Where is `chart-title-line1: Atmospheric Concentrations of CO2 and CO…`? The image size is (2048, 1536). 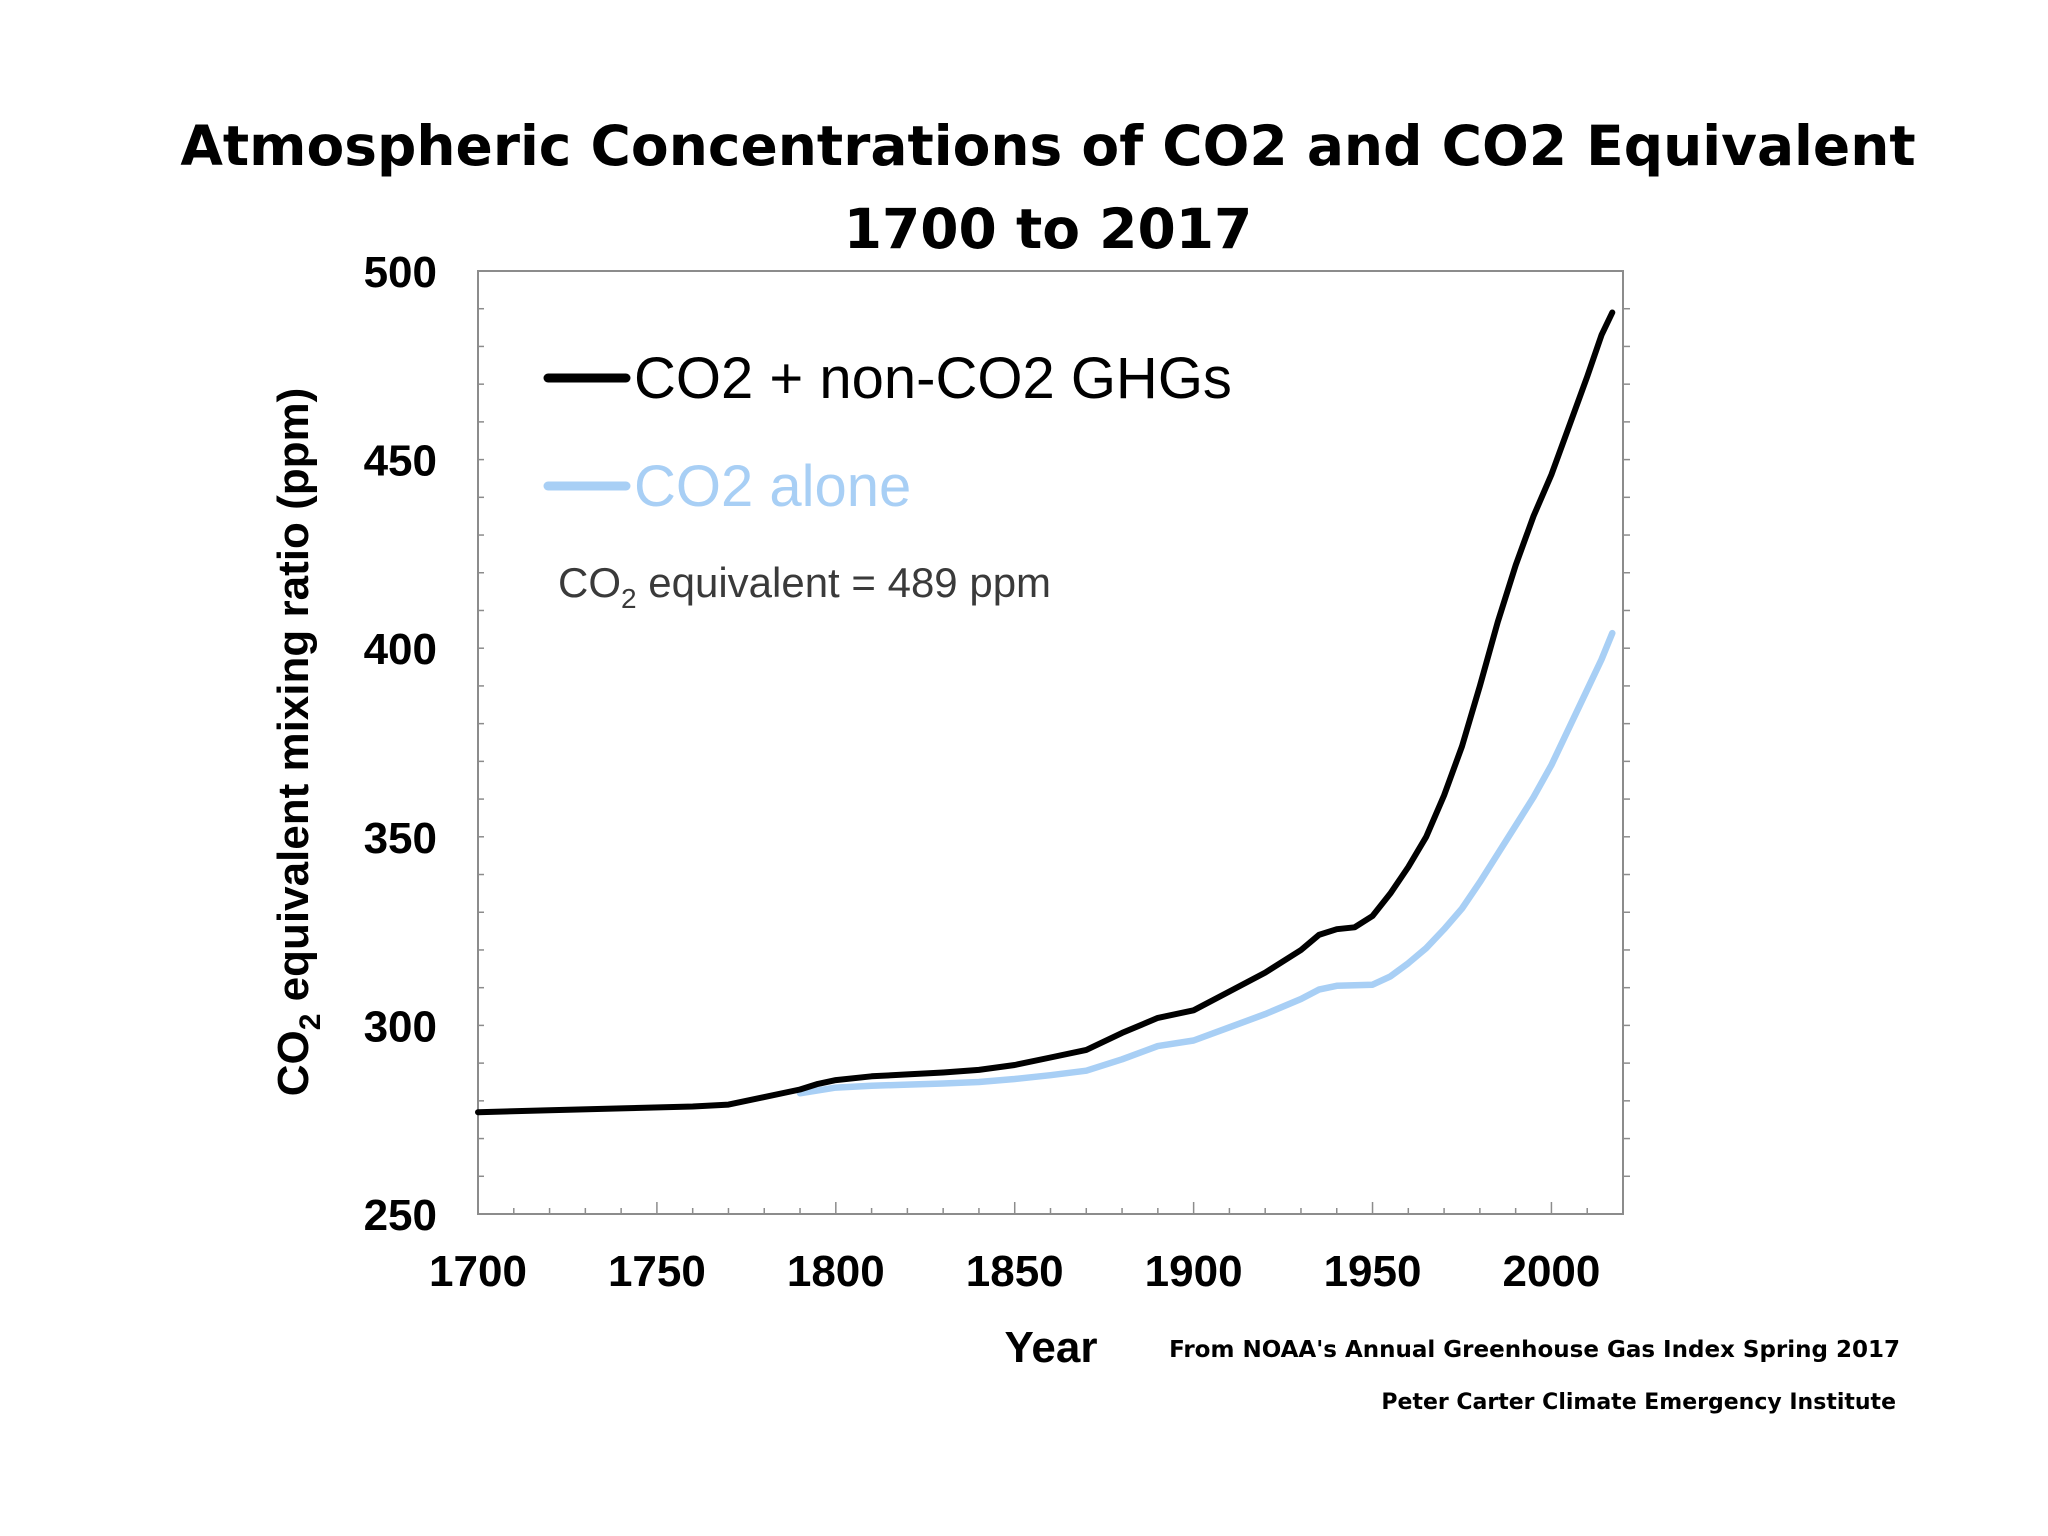
chart-title-line1: Atmospheric Concentrations of CO2 and CO… is located at coordinates (1047, 146).